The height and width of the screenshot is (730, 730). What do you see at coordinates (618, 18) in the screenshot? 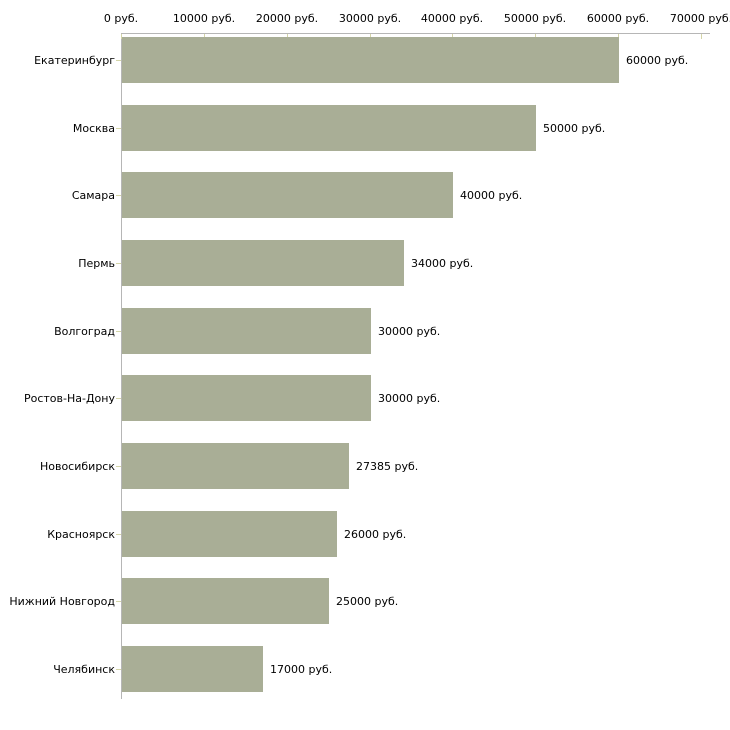
I see `x-tick-label: 60000 руб.` at bounding box center [618, 18].